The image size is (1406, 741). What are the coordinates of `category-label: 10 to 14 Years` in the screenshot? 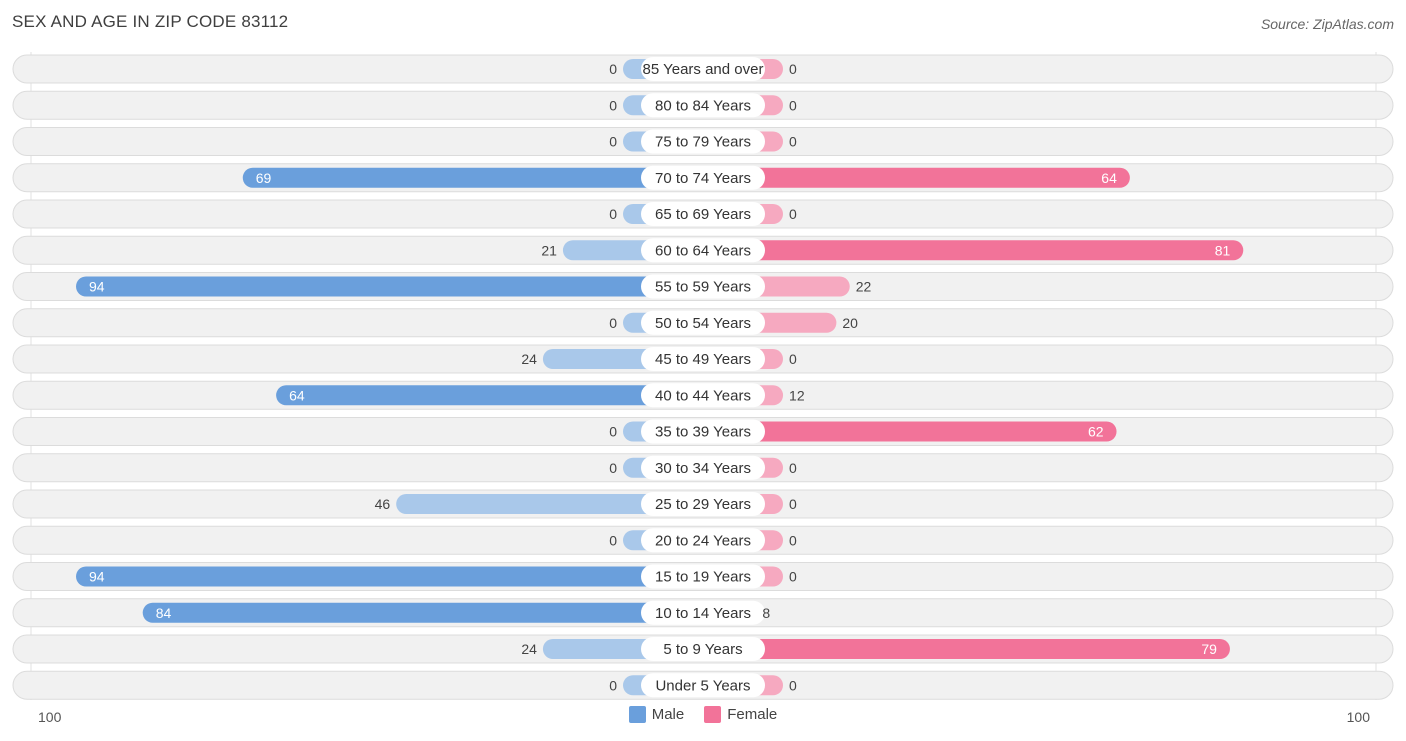 It's located at (703, 613).